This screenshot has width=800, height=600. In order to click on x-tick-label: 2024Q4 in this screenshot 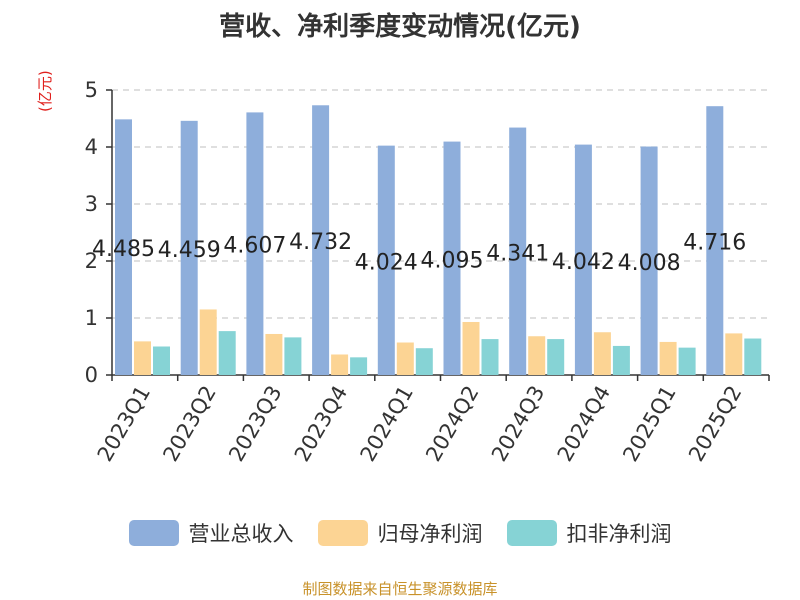, I will do `click(584, 424)`.